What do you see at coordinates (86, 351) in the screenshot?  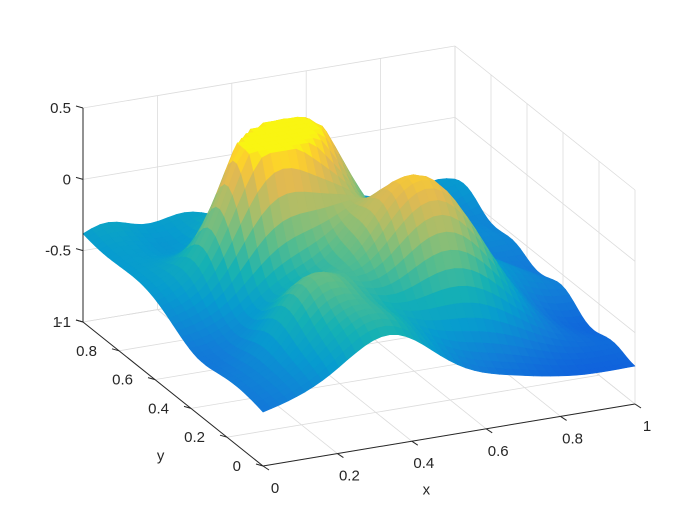 I see `y-tick-label: 0.8` at bounding box center [86, 351].